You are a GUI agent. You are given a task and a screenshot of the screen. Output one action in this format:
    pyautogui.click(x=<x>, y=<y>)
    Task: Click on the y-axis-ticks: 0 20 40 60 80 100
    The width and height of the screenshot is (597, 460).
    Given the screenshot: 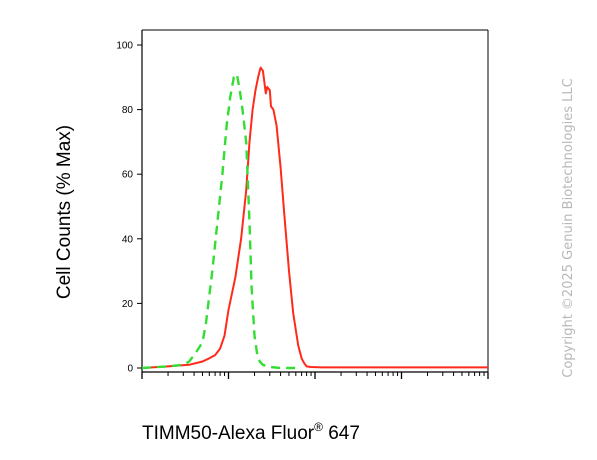 What is the action you would take?
    pyautogui.click(x=129, y=208)
    